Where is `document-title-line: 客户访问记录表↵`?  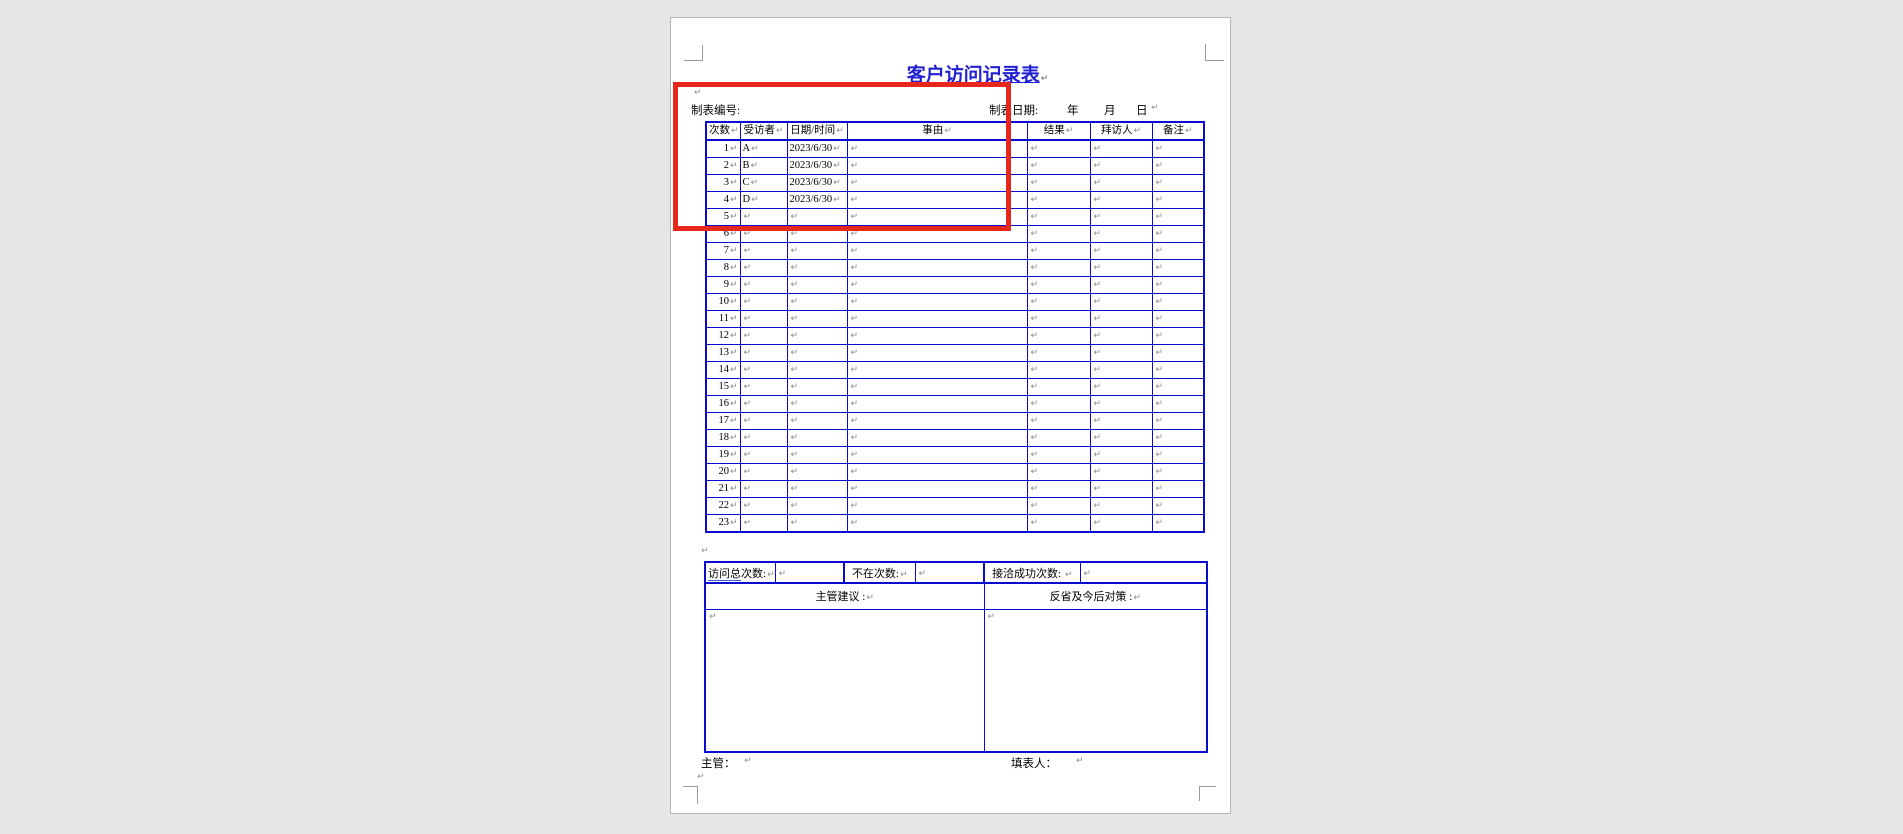 document-title-line: 客户访问记录表↵ is located at coordinates (951, 73).